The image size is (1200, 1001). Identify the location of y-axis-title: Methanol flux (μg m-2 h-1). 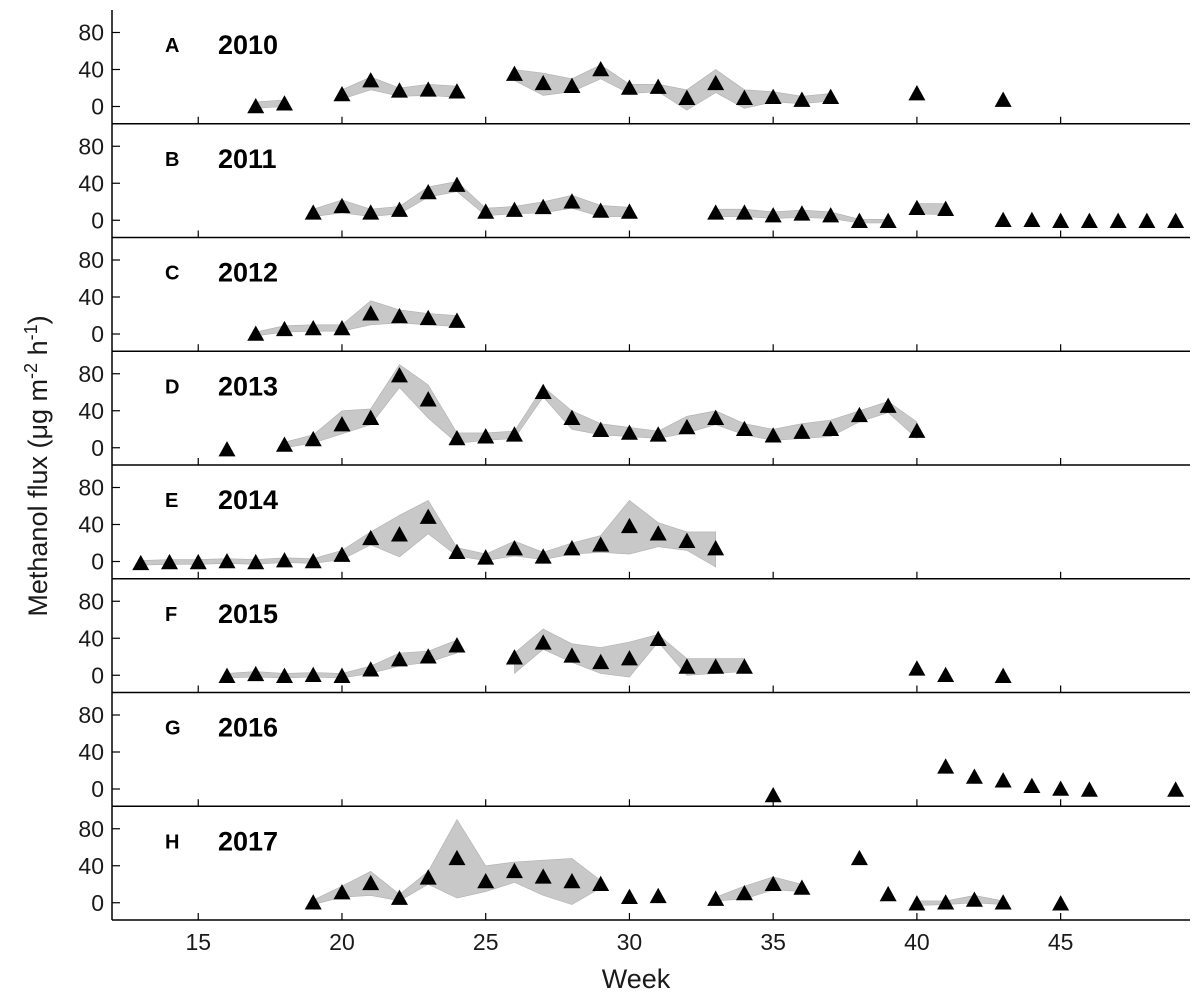
(37, 465).